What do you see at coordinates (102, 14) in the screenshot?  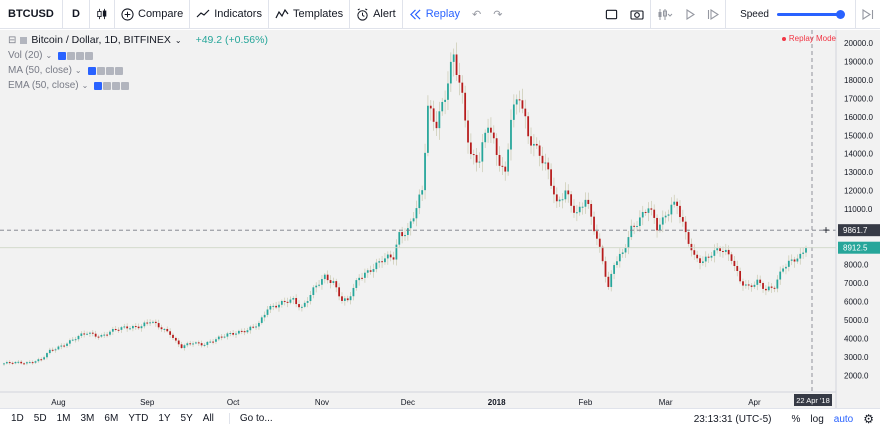 I see `chart-type-button` at bounding box center [102, 14].